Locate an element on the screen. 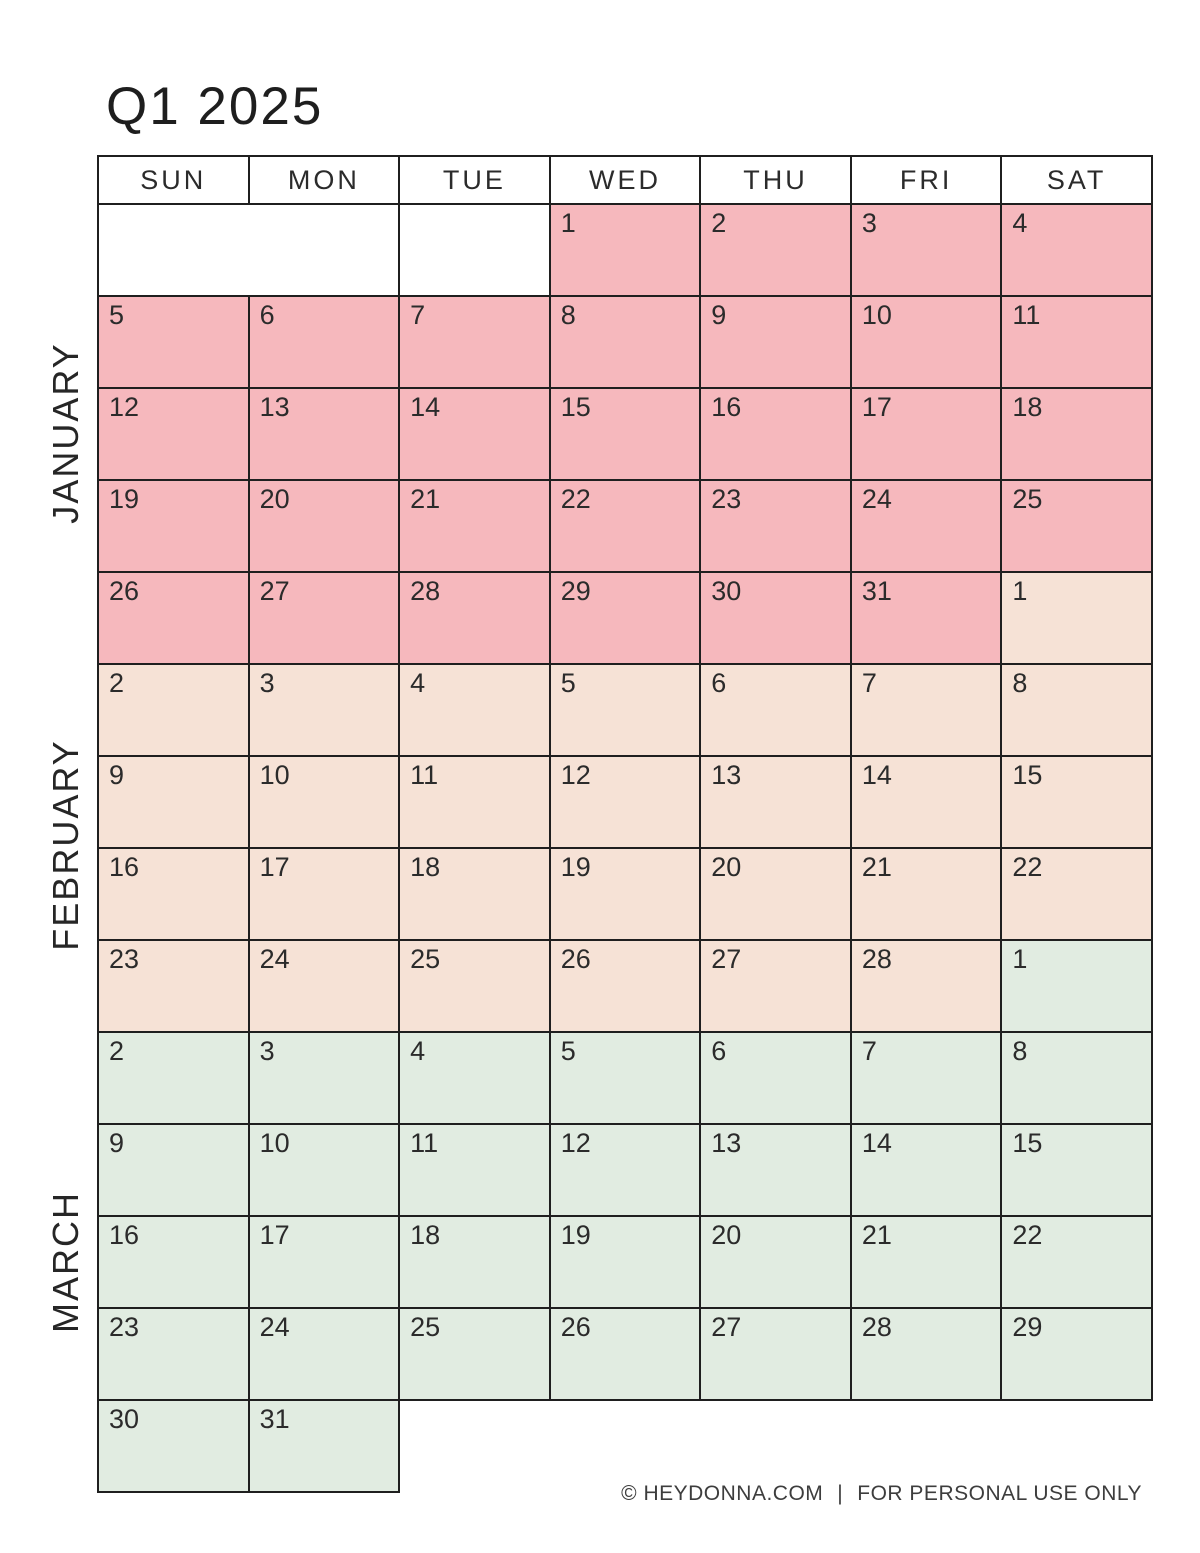  day-cell-feb-26: 26 is located at coordinates (625, 986).